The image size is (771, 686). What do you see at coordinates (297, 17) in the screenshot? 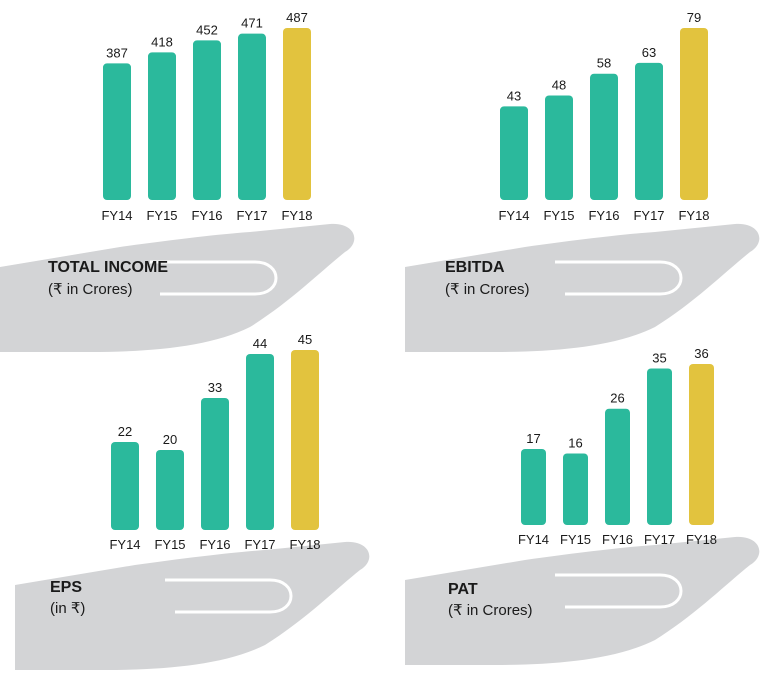
I see `value-label: 487` at bounding box center [297, 17].